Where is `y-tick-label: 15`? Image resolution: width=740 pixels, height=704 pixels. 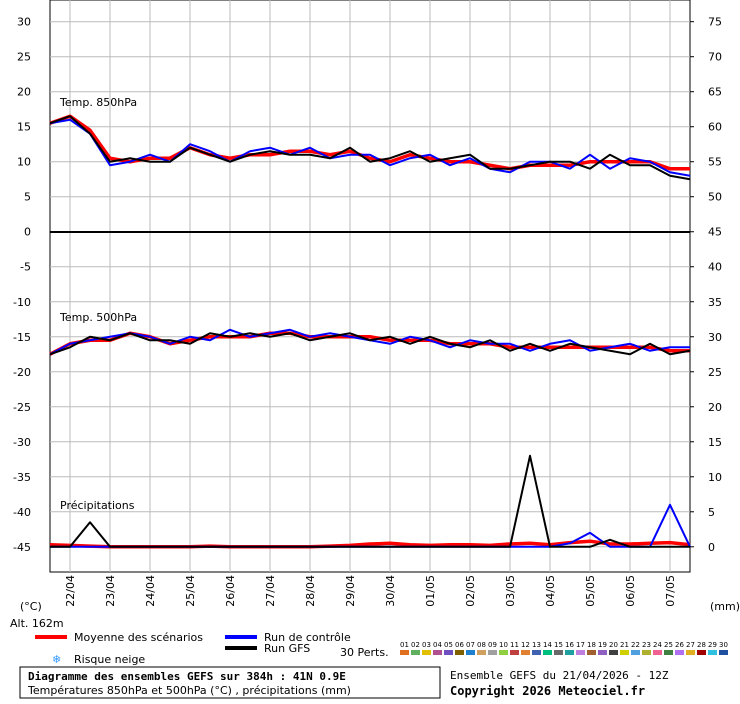 y-tick-label: 15 is located at coordinates (24, 127).